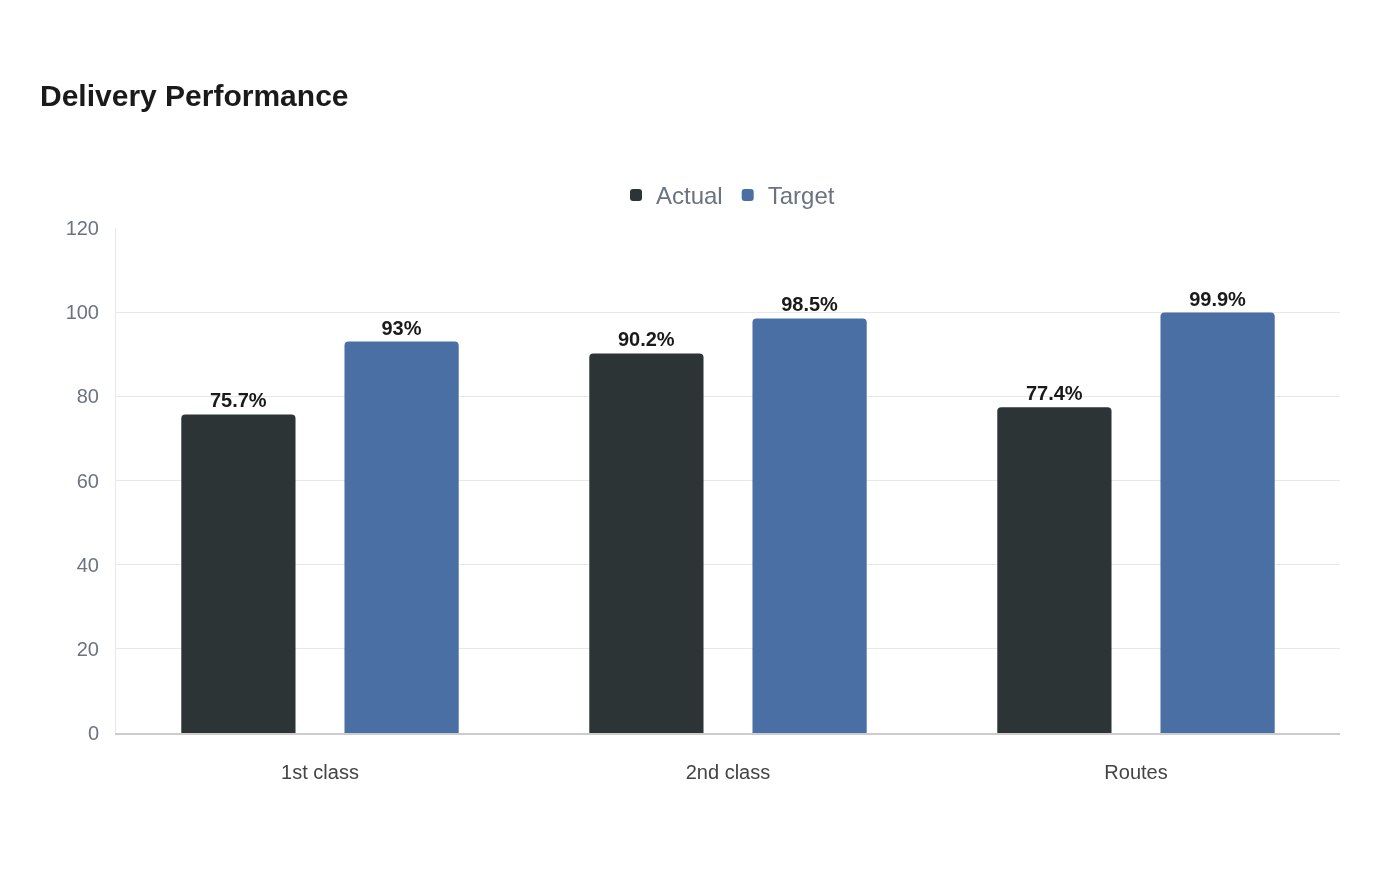 This screenshot has height=880, width=1400. I want to click on x-tick-label: 1st class, so click(320, 772).